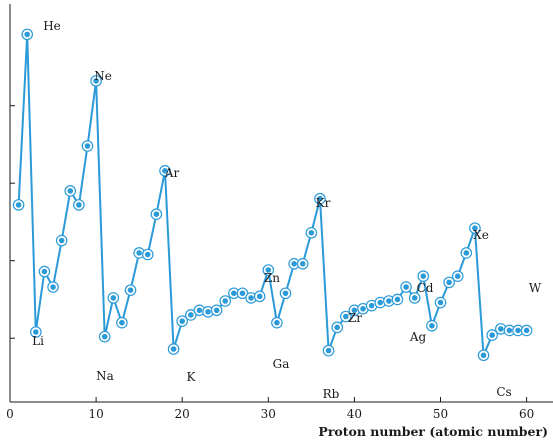  Describe the element at coordinates (52, 26) in the screenshot. I see `element-label-he: He` at that location.